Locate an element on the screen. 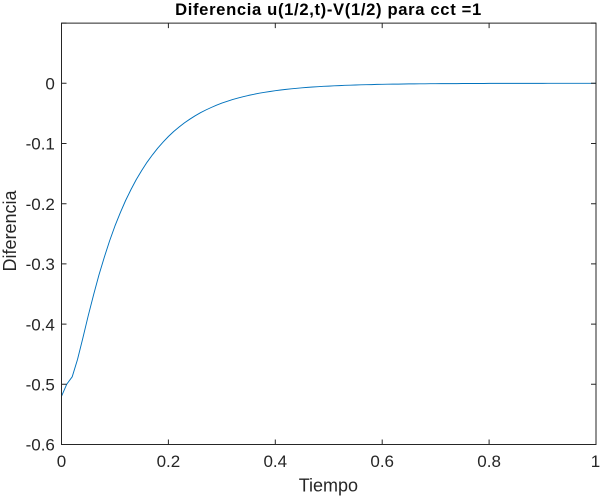 Image resolution: width=600 pixels, height=499 pixels. svg-text: Tiempo is located at coordinates (328, 486).